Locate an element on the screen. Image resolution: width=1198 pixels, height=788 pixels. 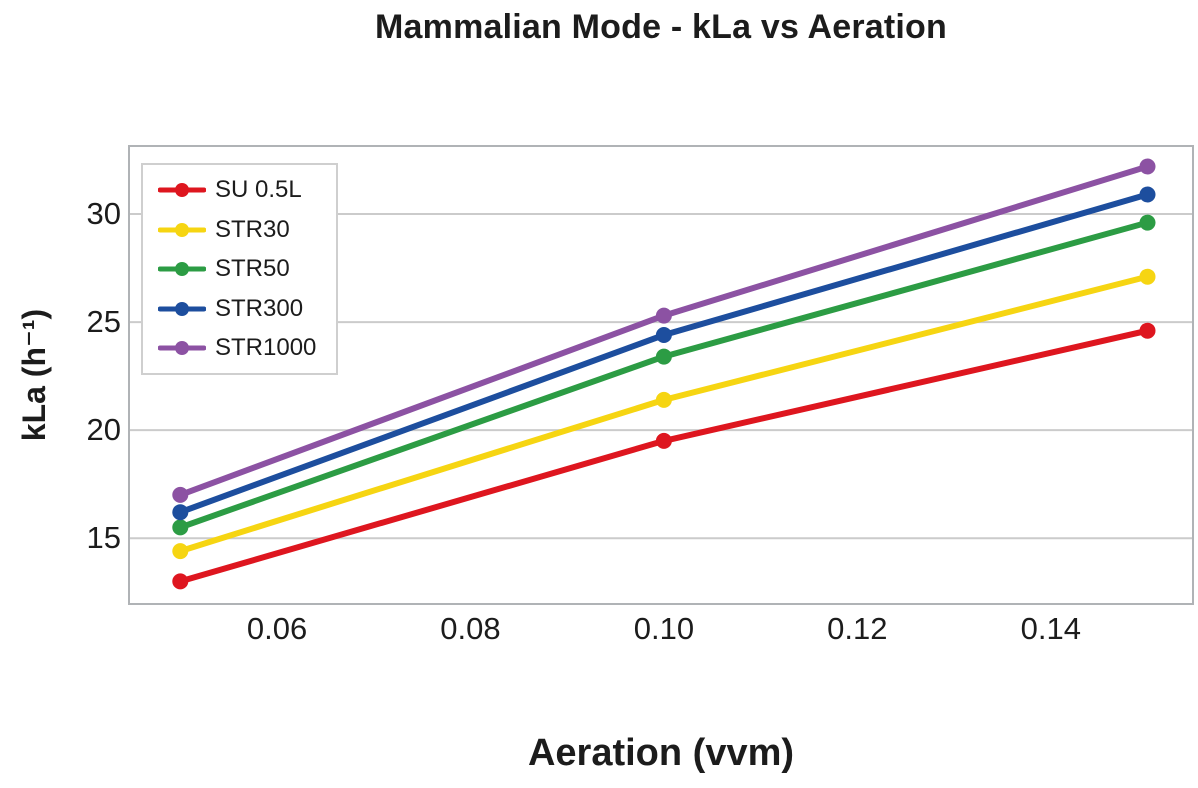
legend-item: STR300 is located at coordinates (237, 309).